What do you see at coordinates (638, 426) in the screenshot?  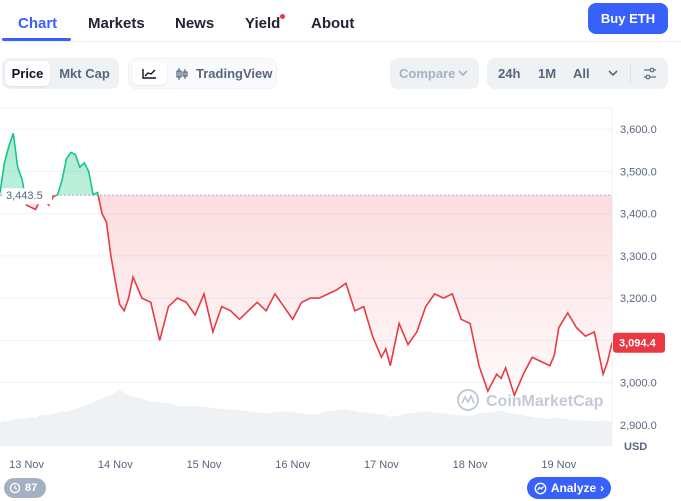 I see `y-tick-label: 2,900.0` at bounding box center [638, 426].